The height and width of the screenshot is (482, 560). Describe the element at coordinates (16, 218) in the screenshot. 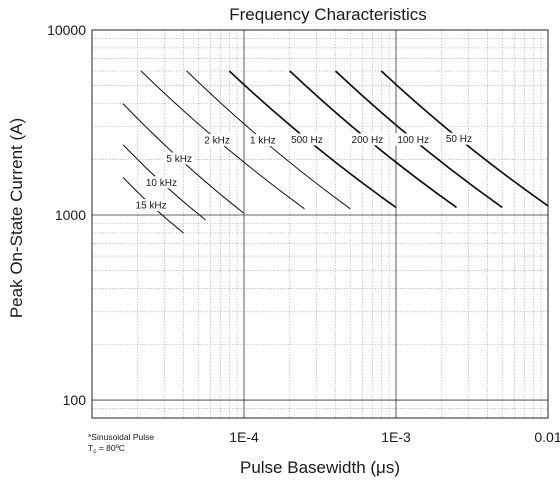

I see `y-axis-label: Peak On-State Current (A)` at that location.